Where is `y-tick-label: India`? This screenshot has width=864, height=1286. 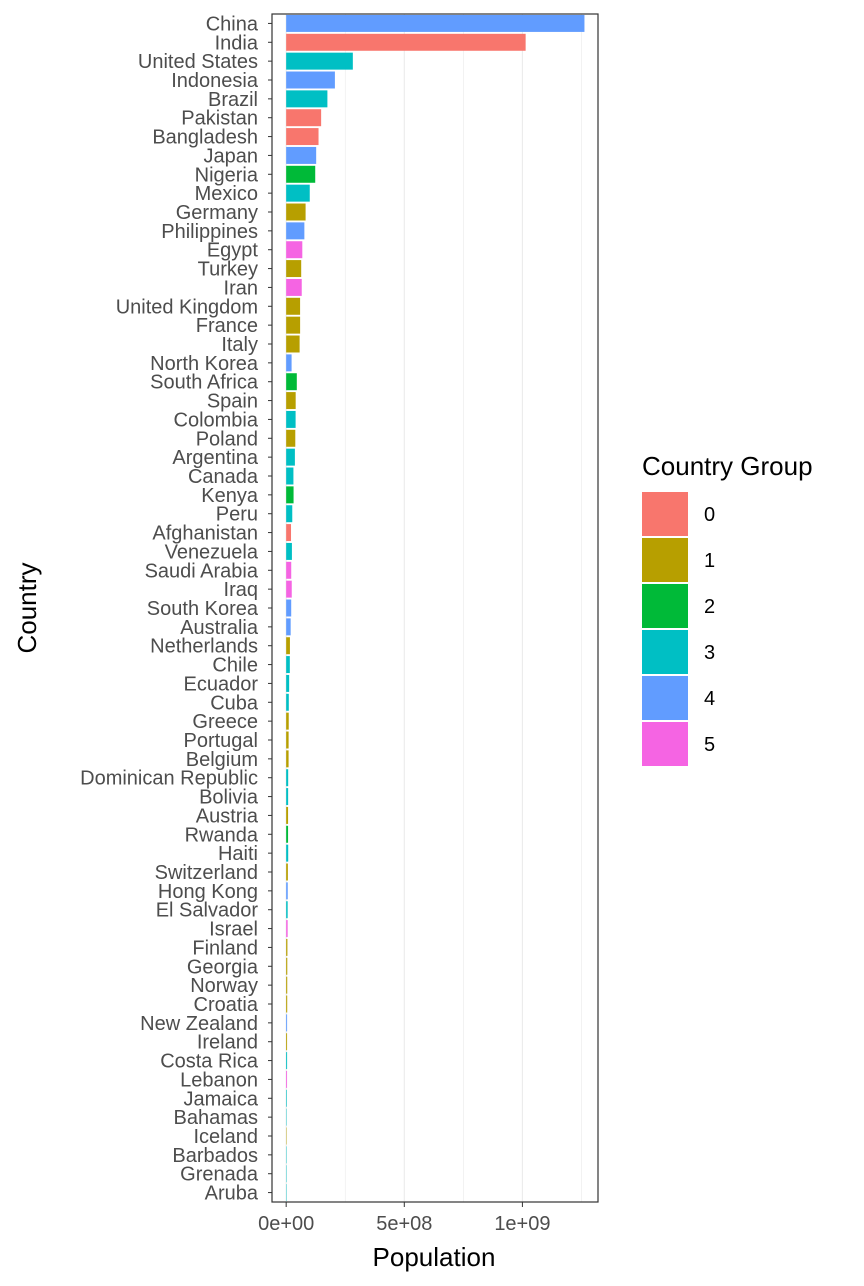
y-tick-label: India is located at coordinates (237, 43).